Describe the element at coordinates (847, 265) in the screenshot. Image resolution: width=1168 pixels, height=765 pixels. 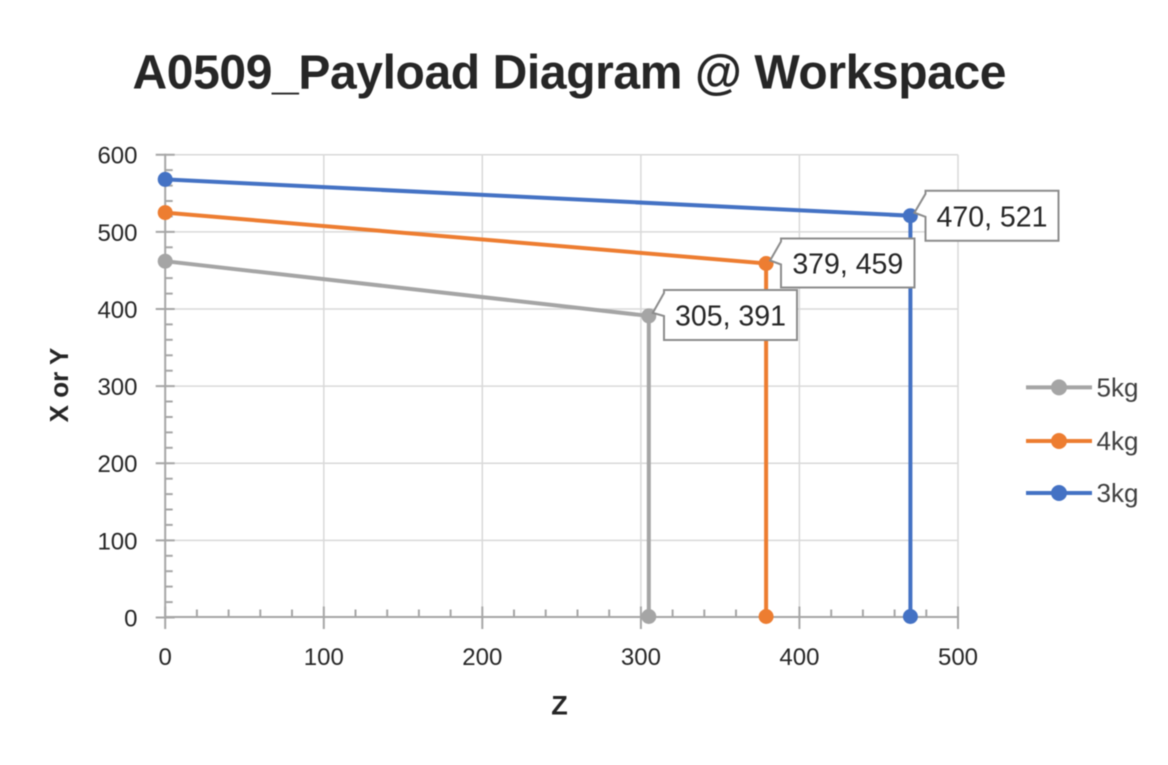
I see `svg-text: 379, 459` at that location.